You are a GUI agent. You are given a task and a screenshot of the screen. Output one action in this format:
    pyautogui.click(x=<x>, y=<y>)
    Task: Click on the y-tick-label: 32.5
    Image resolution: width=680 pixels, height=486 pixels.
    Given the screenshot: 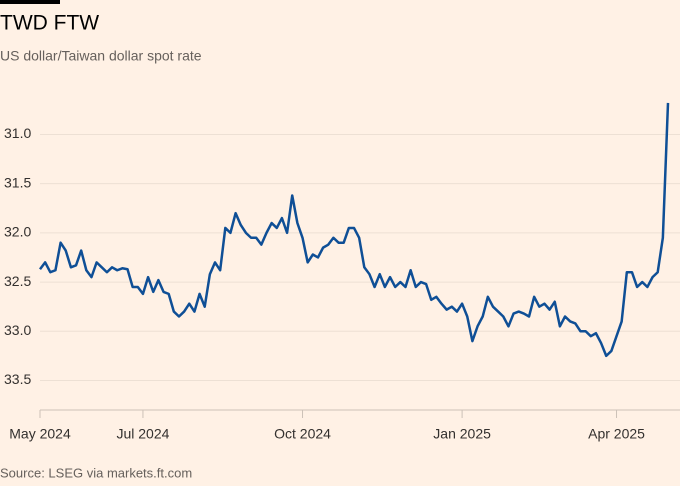 What is the action you would take?
    pyautogui.click(x=17, y=281)
    